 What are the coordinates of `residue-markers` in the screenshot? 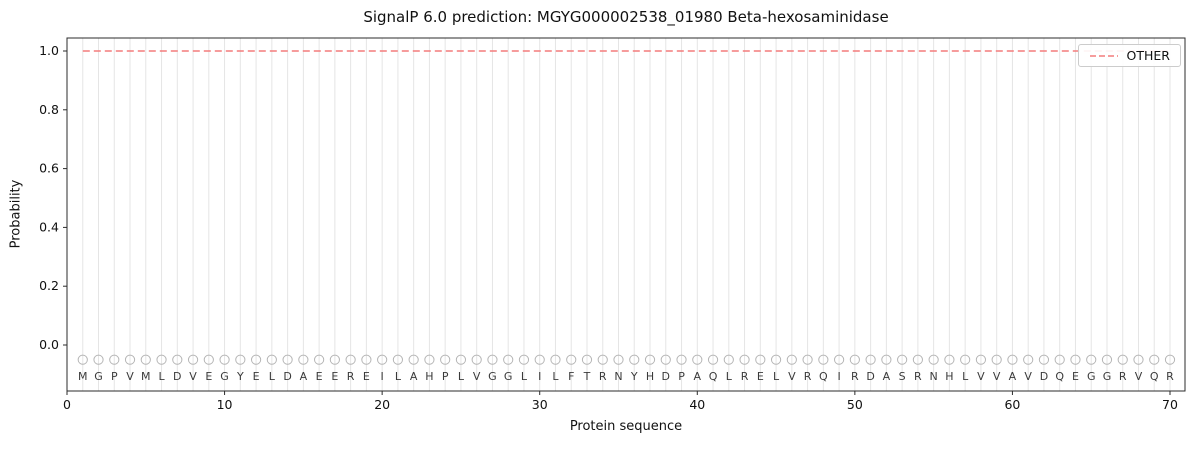 It's located at (626, 359).